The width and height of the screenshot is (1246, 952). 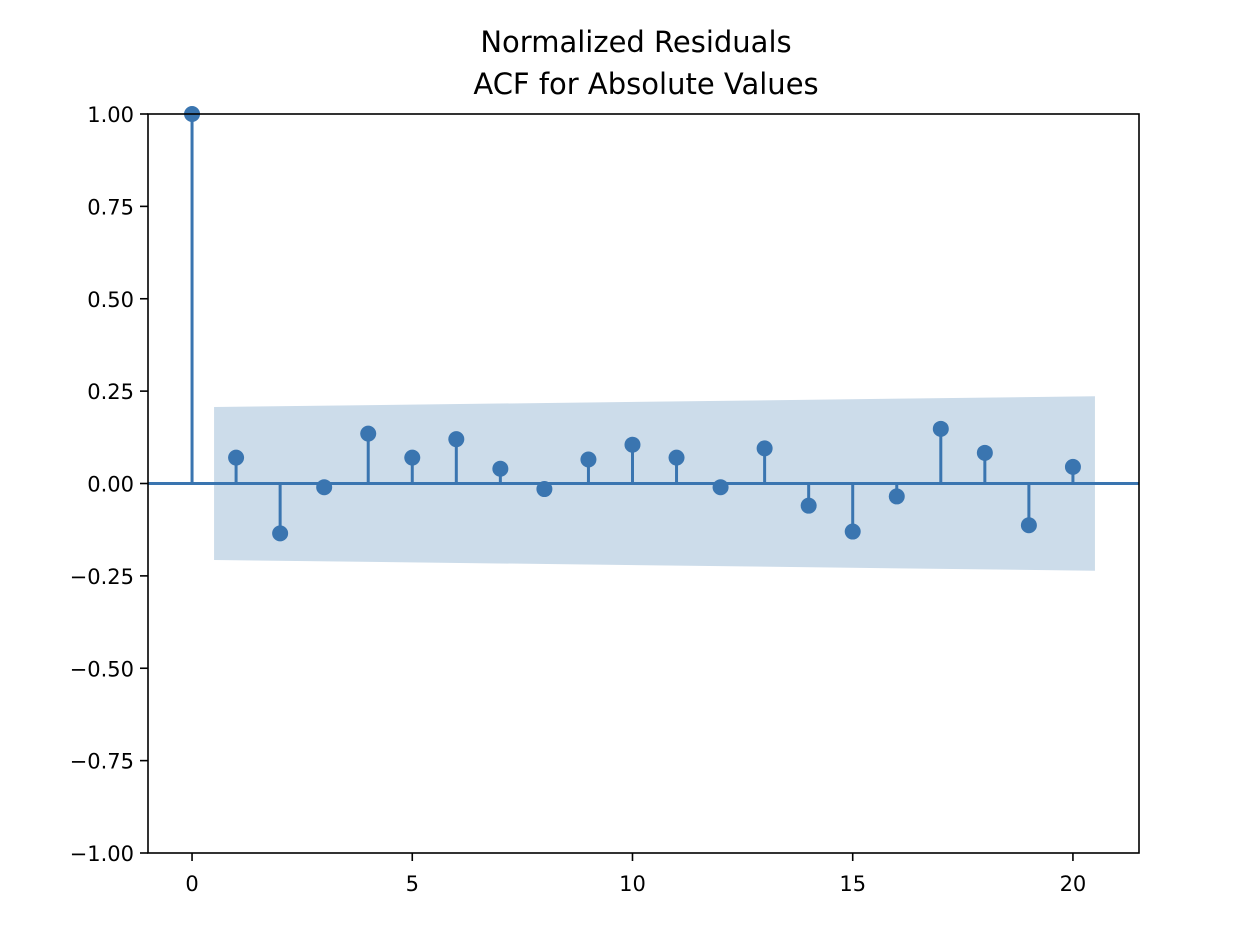 What do you see at coordinates (102, 854) in the screenshot?
I see `y-tick-label: −1.00` at bounding box center [102, 854].